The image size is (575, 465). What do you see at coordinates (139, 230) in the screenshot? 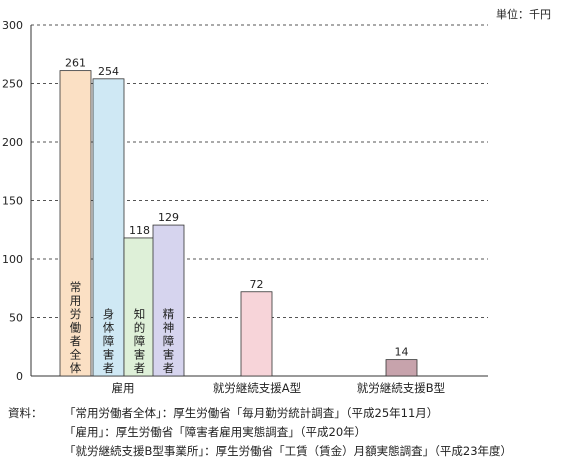
I see `bar-value-label: 118` at bounding box center [139, 230].